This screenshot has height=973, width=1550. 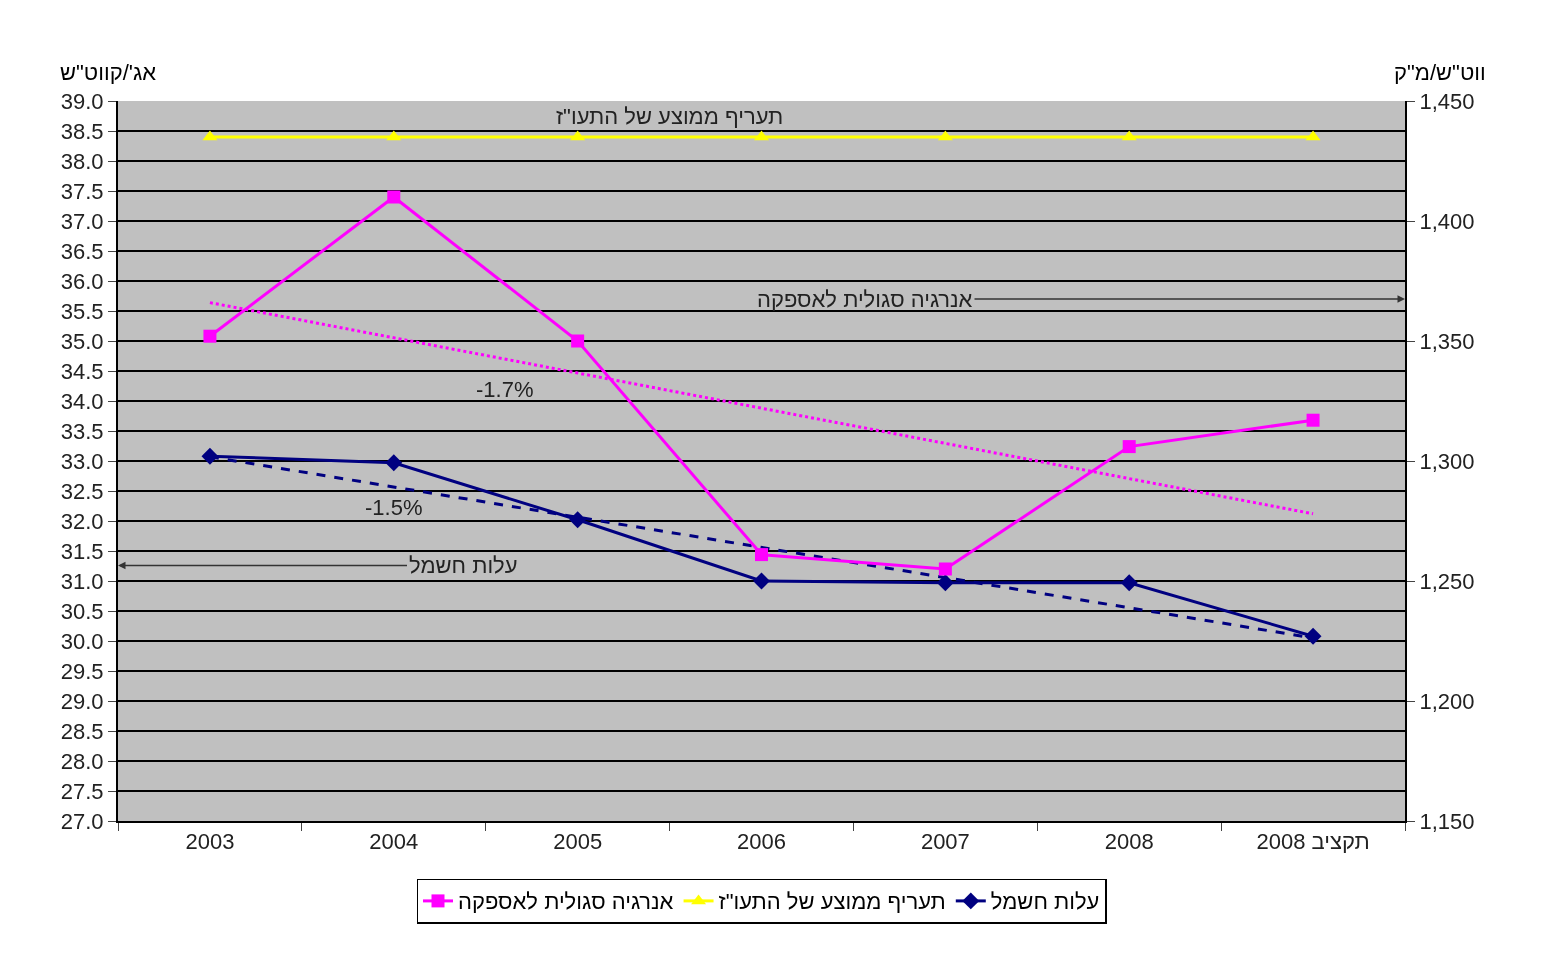 What do you see at coordinates (832, 902) in the screenshot?
I see `legend-label: תעריף ממוצע של התעו"ז` at bounding box center [832, 902].